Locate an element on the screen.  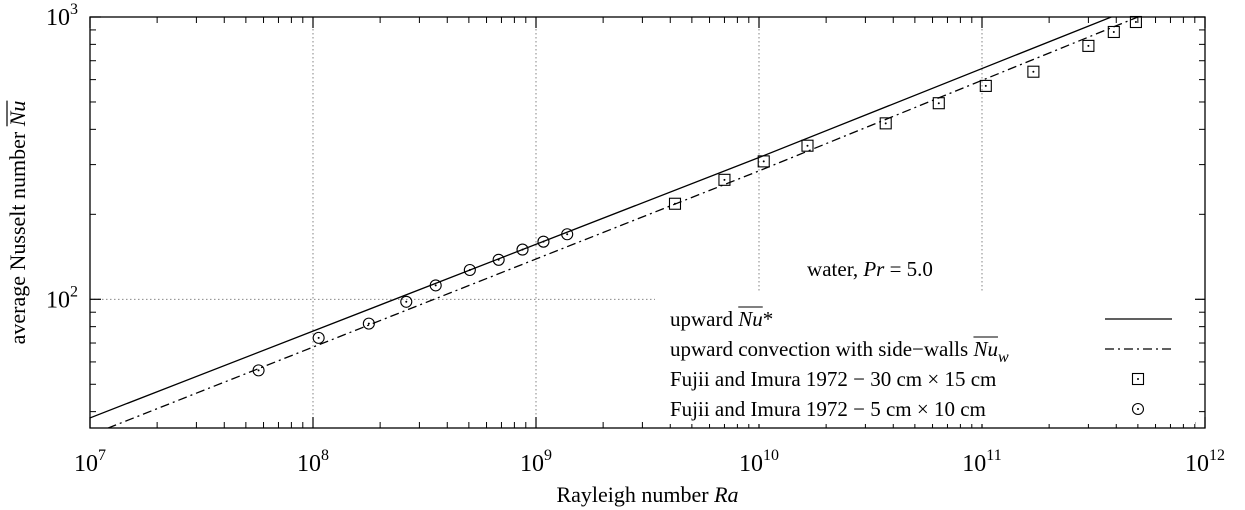
legend-label: Fujii and Imura 1972 − 30 cm × 15 cm is located at coordinates (833, 379).